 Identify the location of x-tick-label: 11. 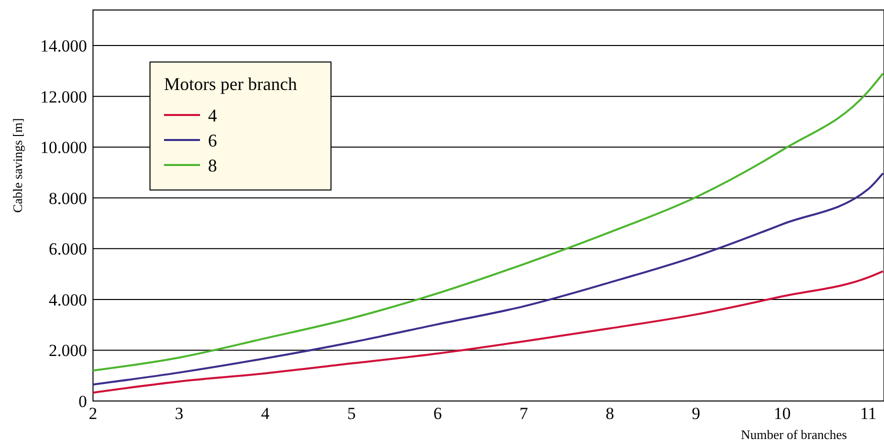
(868, 413).